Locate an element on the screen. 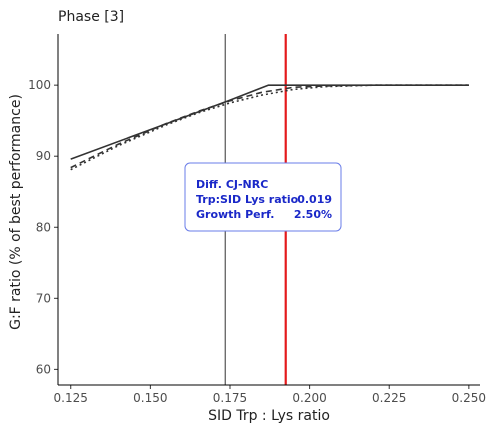 Image resolution: width=489 pixels, height=434 pixels. x-tick-label: 0.175 is located at coordinates (230, 398).